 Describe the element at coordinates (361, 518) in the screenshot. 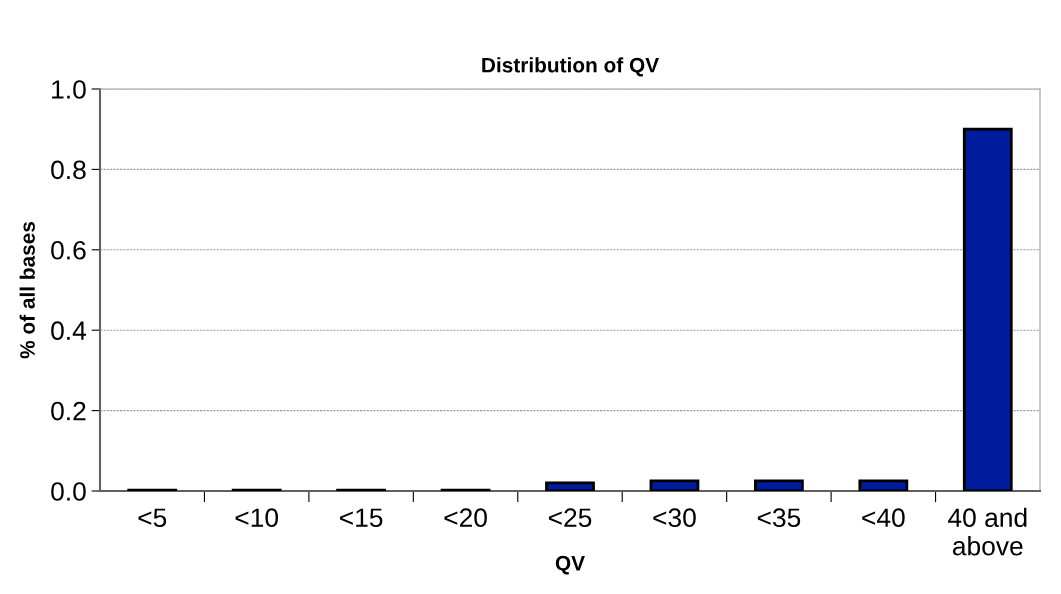

I see `x-tick-label: <15` at that location.